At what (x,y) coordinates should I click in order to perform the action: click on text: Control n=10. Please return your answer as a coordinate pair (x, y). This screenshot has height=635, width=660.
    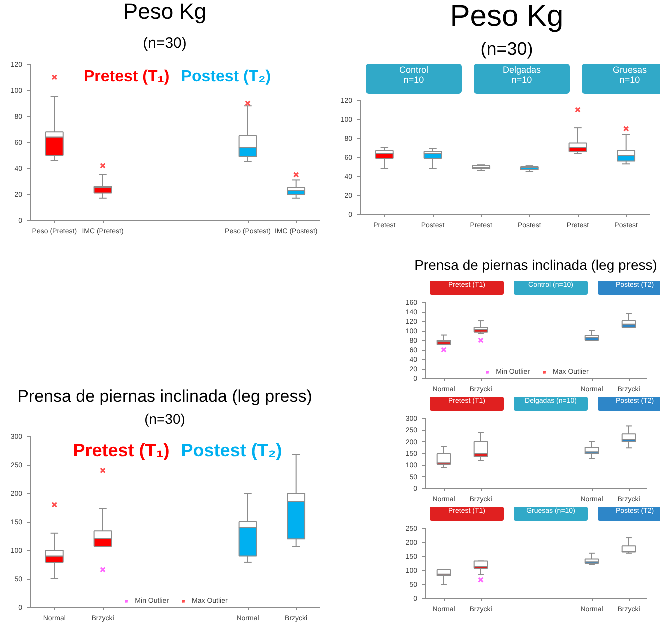
    Looking at the image, I should click on (413, 75).